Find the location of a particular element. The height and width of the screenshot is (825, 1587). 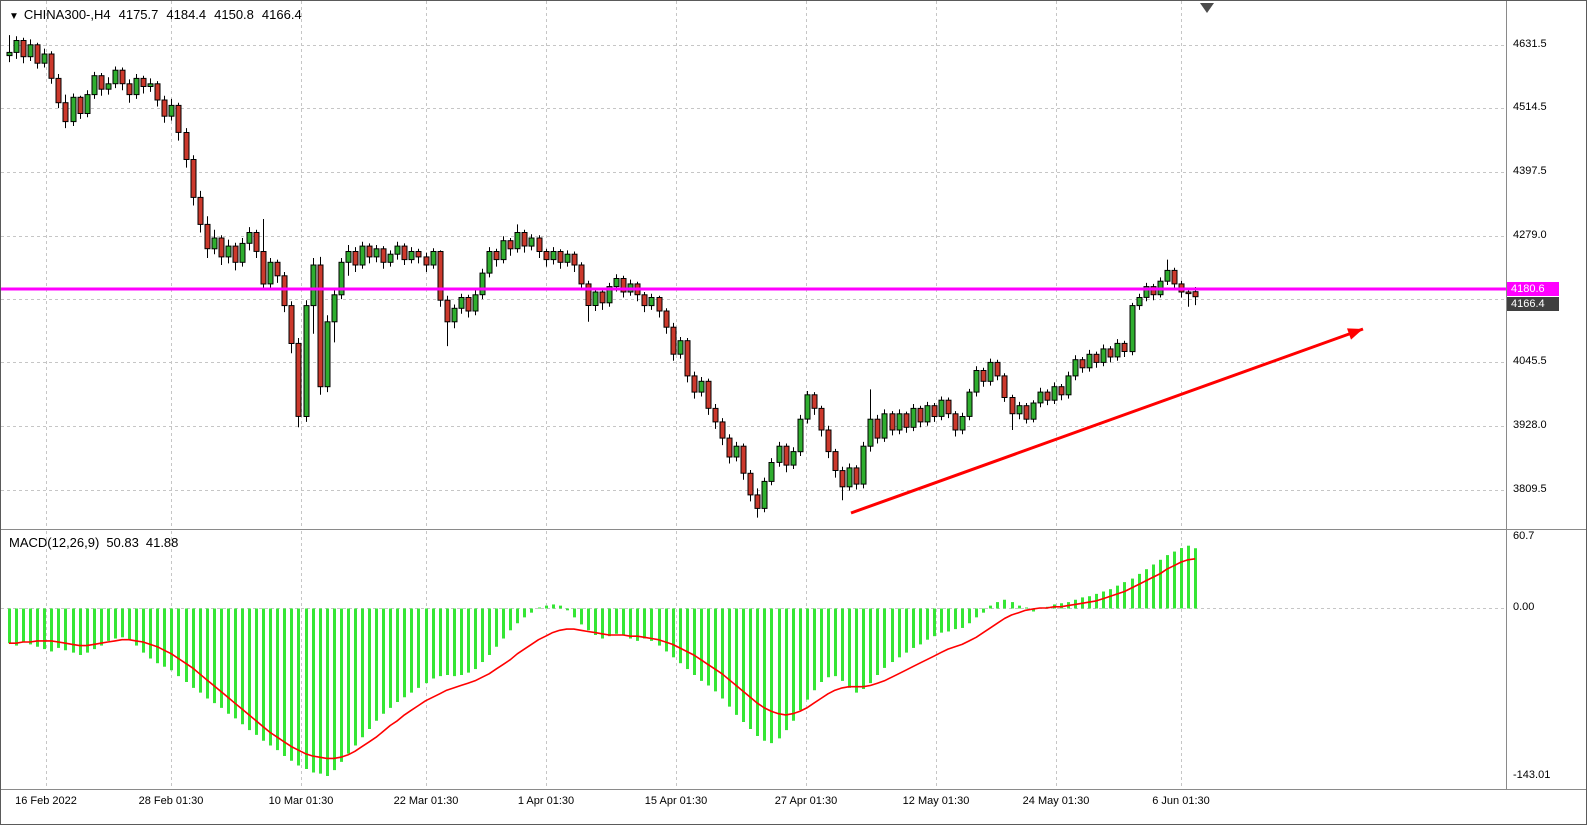

bid-price-tag: 4166.4 is located at coordinates (1533, 304).